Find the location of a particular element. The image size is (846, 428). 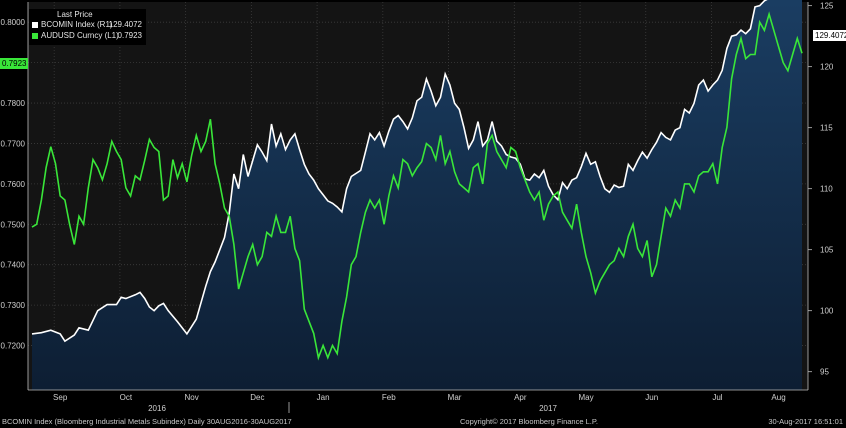

left-last-price-tag: 0.7923 is located at coordinates (14, 63).